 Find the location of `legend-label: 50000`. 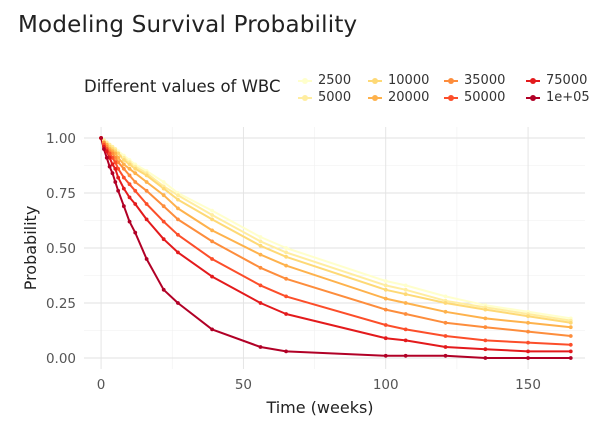

legend-label: 50000 is located at coordinates (485, 97).